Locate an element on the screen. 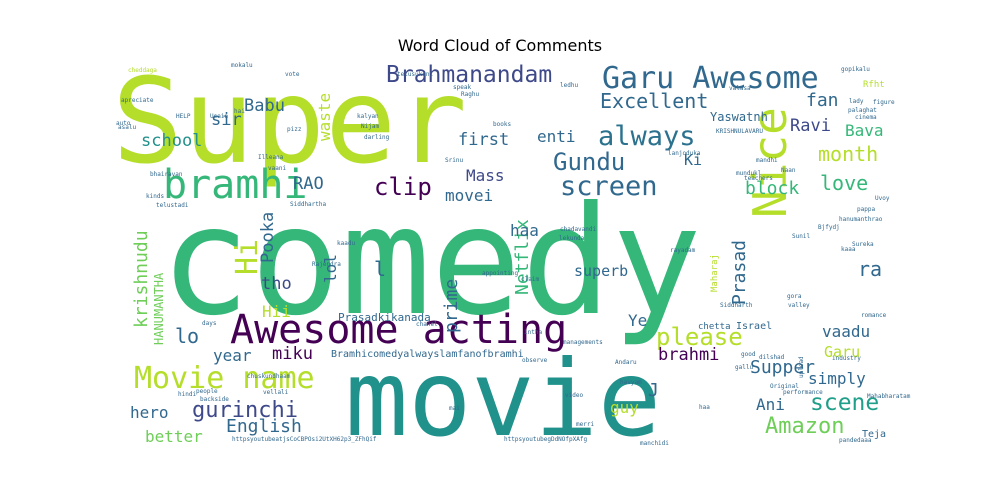 The image size is (1000, 500). word-gundu: Gundu is located at coordinates (589, 162).